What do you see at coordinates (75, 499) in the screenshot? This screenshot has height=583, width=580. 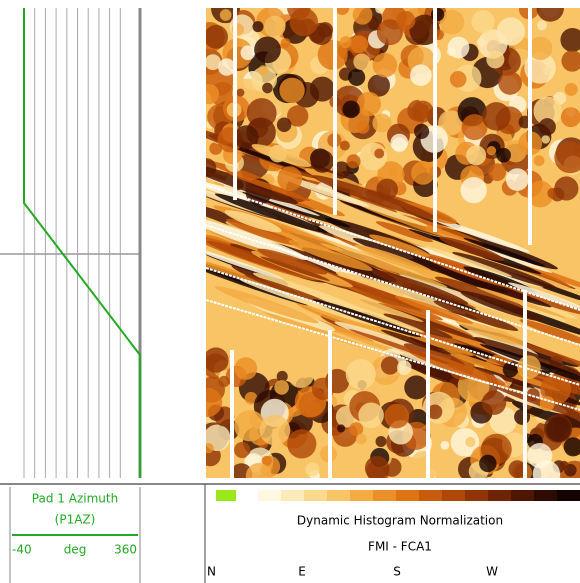 I see `track-title: Pad 1 Azimuth` at bounding box center [75, 499].